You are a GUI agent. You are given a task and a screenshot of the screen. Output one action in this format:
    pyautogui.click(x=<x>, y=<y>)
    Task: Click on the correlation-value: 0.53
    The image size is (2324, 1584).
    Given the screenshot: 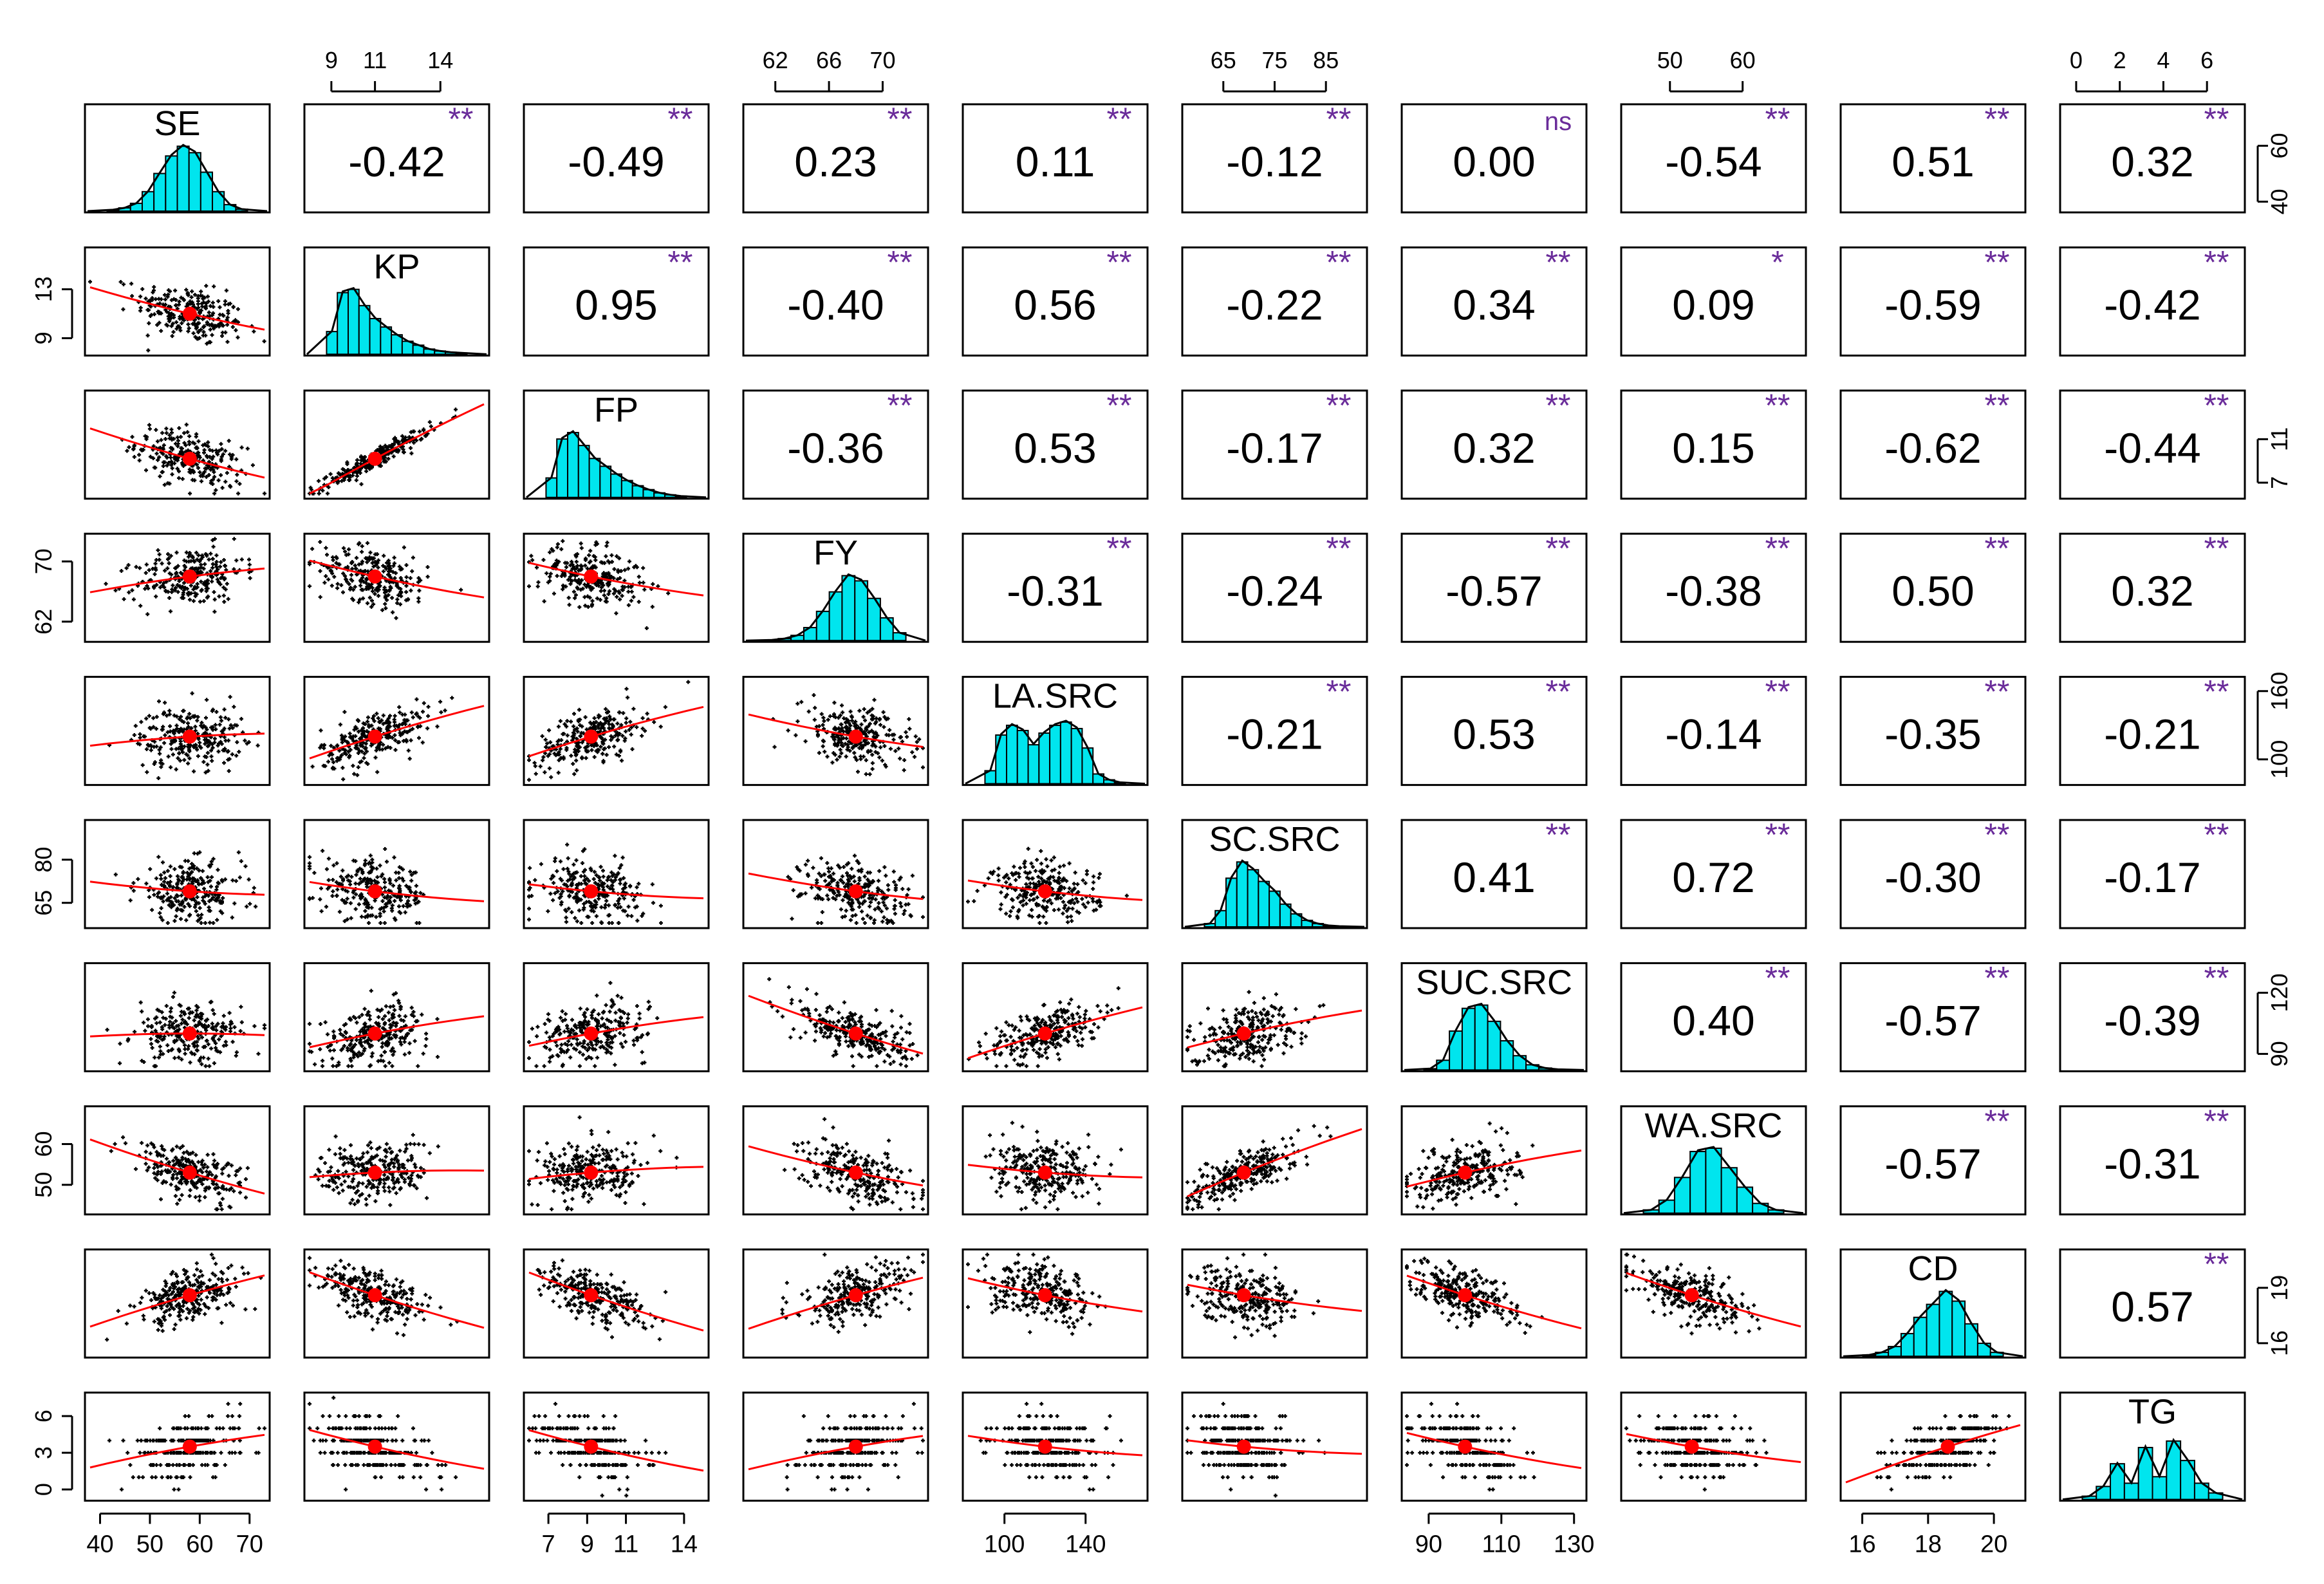 What is the action you would take?
    pyautogui.click(x=1494, y=734)
    